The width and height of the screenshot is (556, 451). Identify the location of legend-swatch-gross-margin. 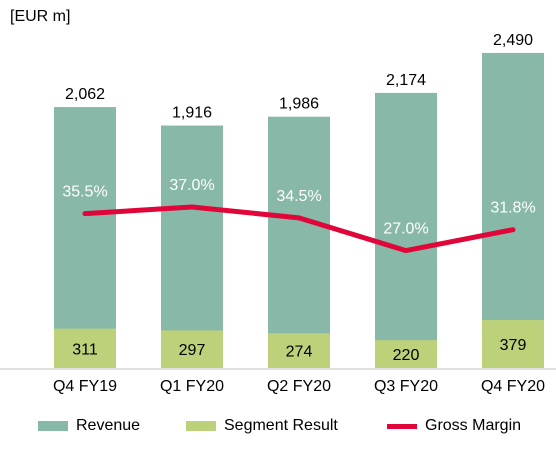
(402, 426).